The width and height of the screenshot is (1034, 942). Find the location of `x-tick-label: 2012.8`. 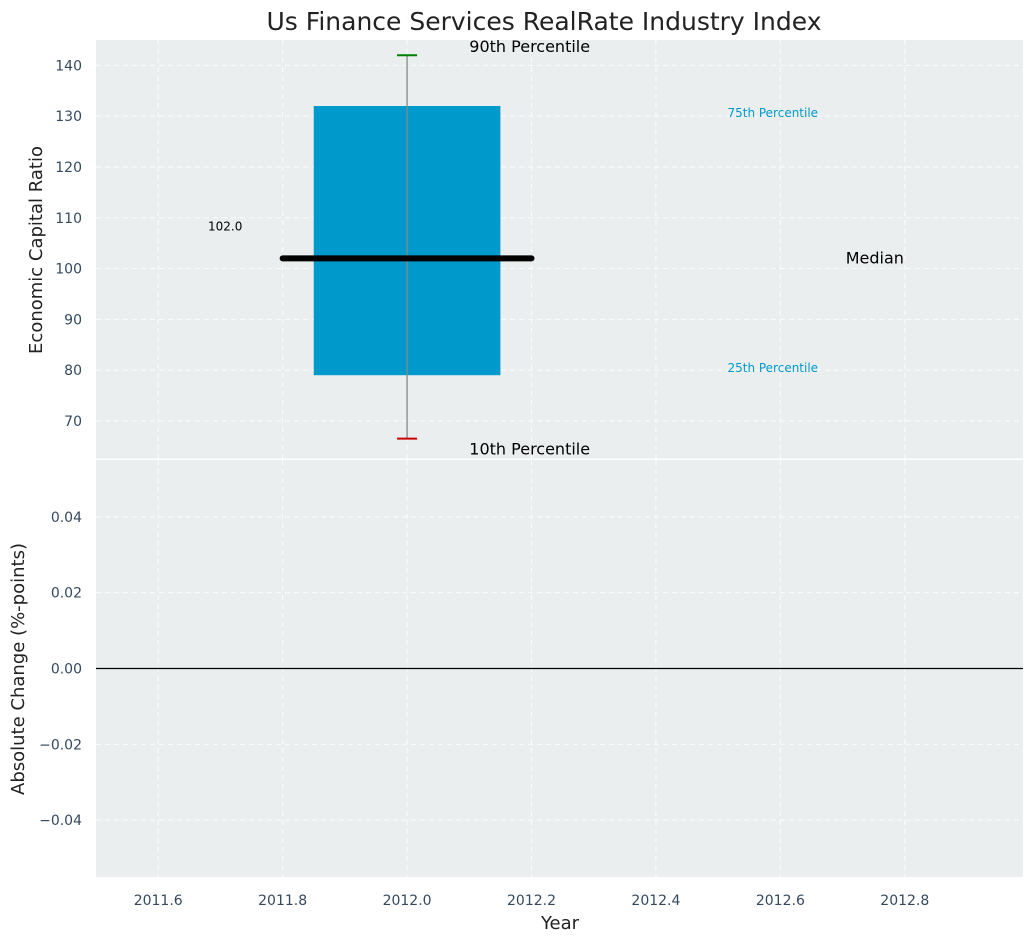

x-tick-label: 2012.8 is located at coordinates (904, 901).